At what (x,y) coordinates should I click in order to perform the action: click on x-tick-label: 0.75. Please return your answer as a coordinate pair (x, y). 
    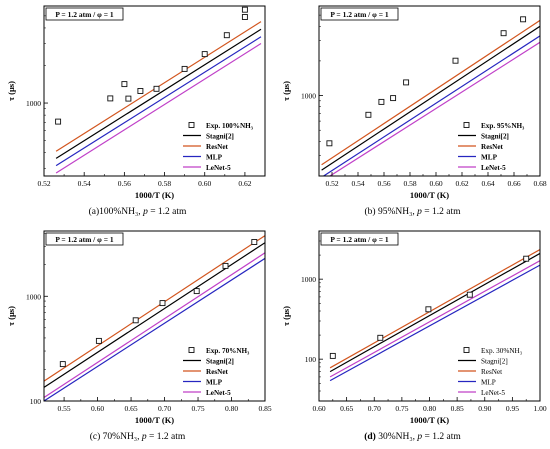
    Looking at the image, I should click on (197, 408).